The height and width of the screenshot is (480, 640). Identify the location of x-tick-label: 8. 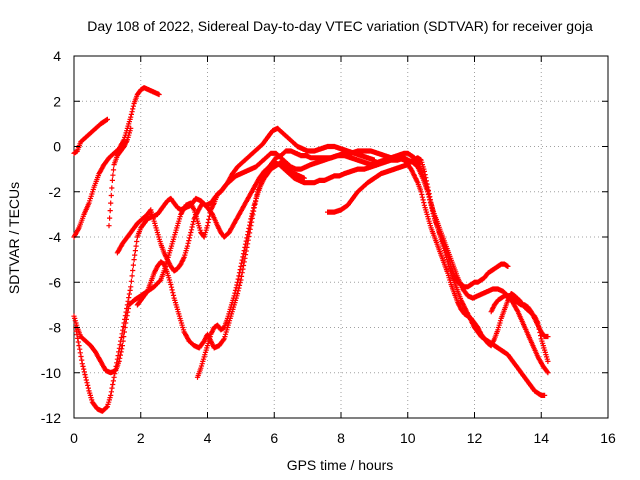
(341, 438).